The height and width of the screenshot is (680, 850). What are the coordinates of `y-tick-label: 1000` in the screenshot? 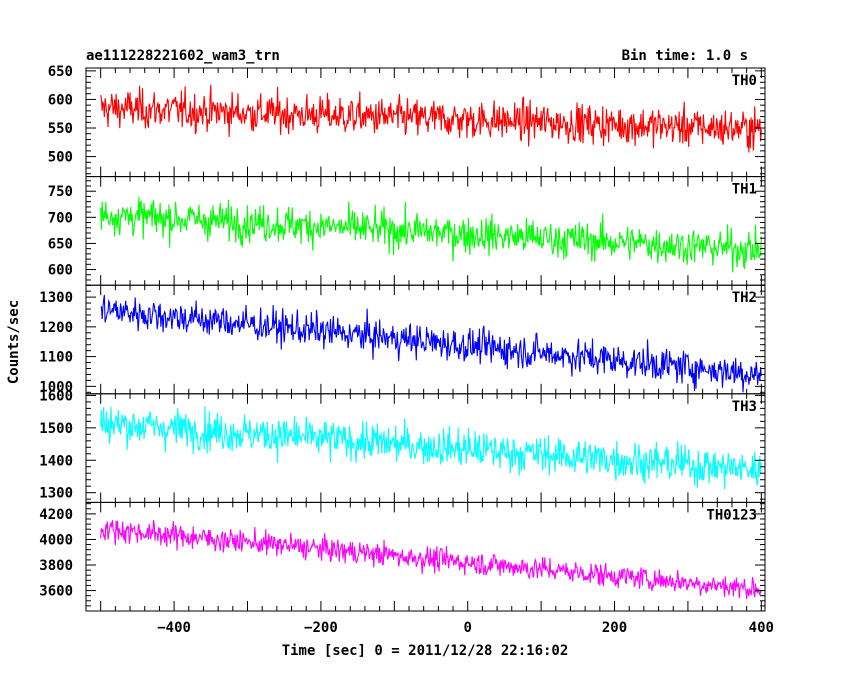 It's located at (56, 387).